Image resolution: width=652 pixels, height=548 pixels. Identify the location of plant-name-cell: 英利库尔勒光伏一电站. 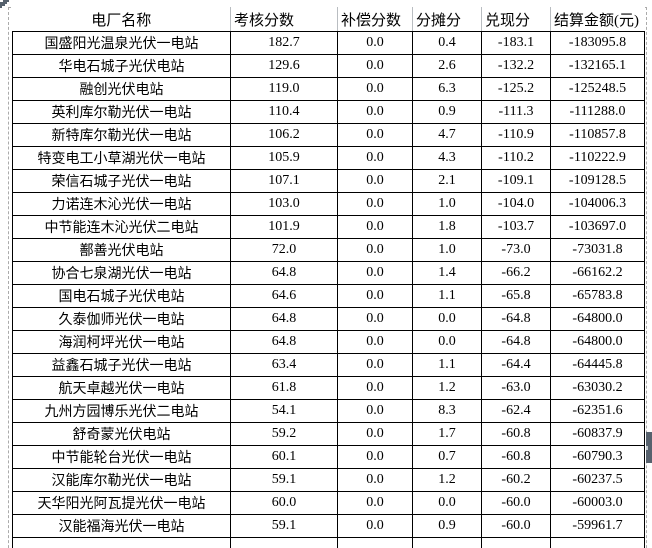
(121, 112).